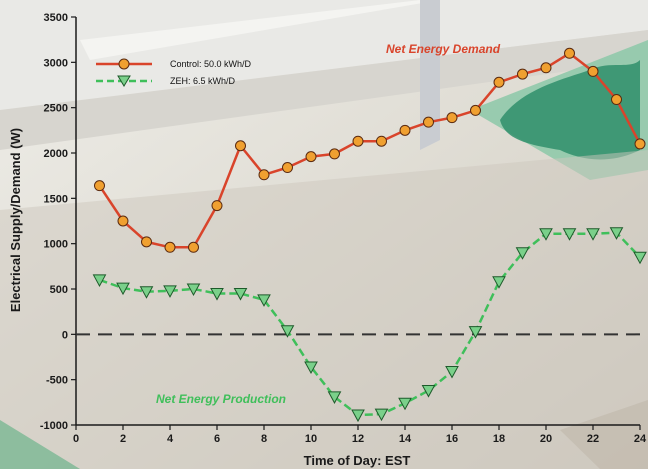 This screenshot has height=469, width=648. I want to click on y-tick-label: 3000, so click(56, 63).